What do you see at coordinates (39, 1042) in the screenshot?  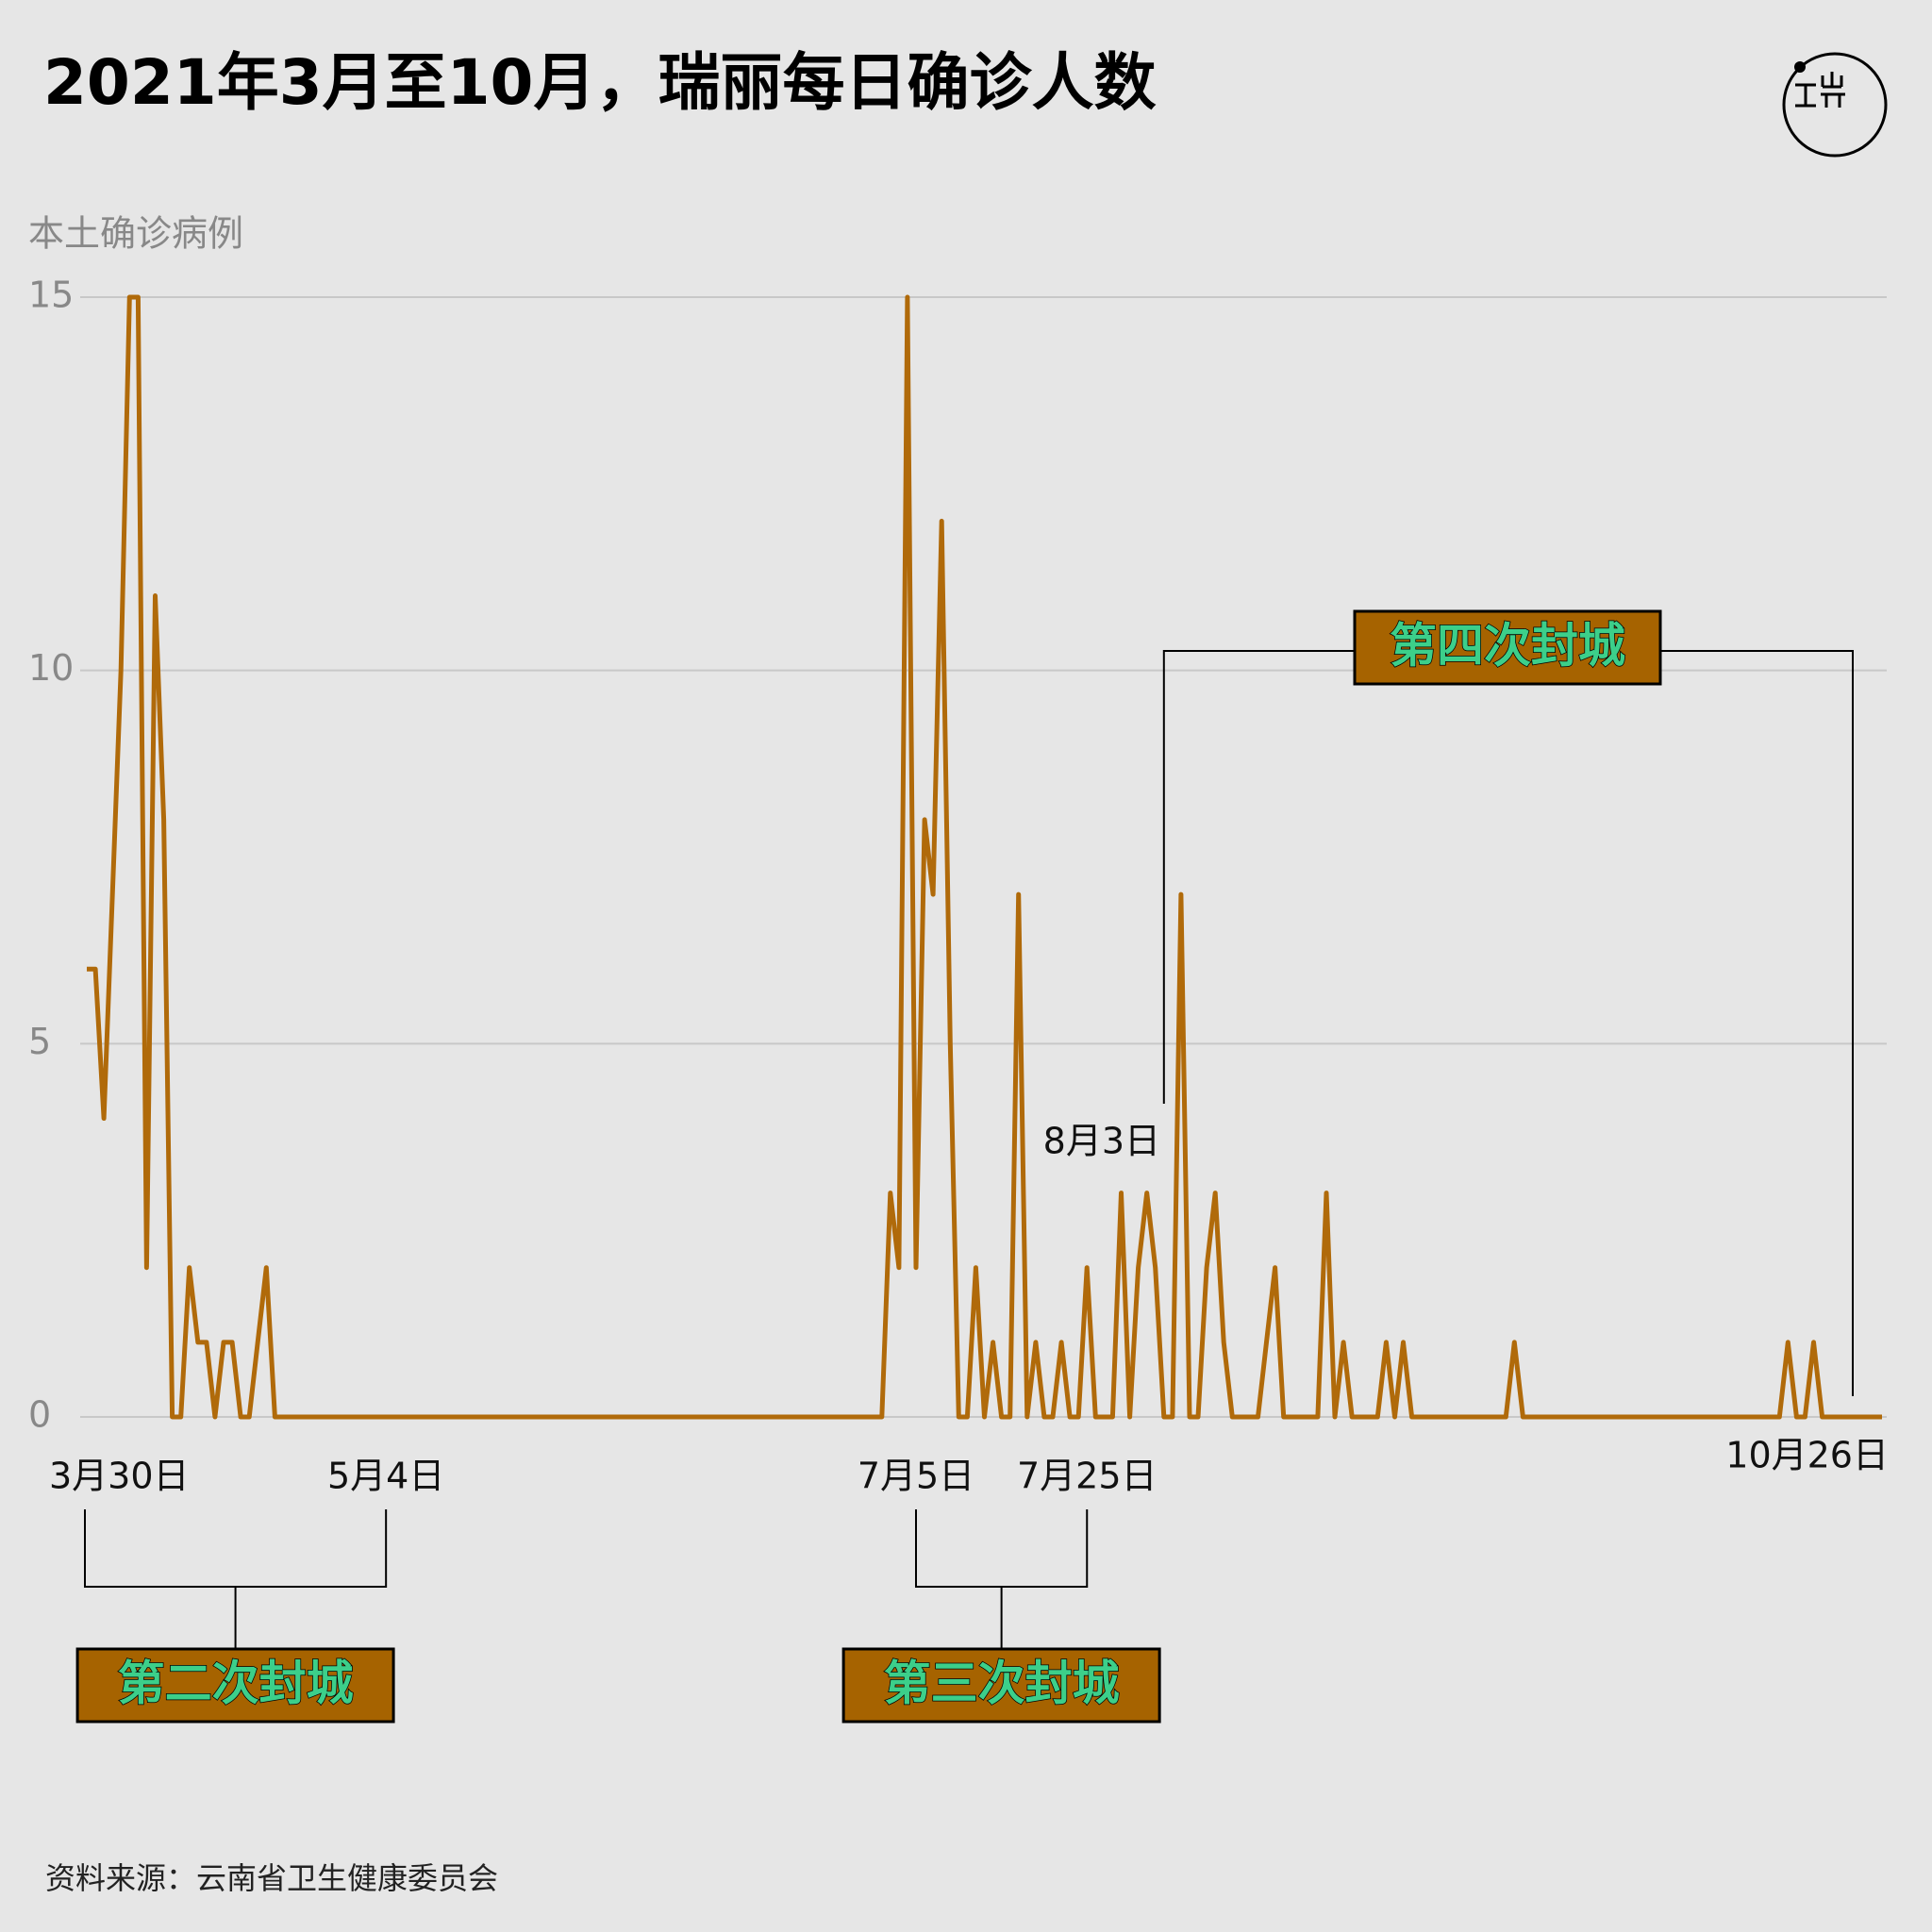 I see `y-tick-label: 5` at bounding box center [39, 1042].